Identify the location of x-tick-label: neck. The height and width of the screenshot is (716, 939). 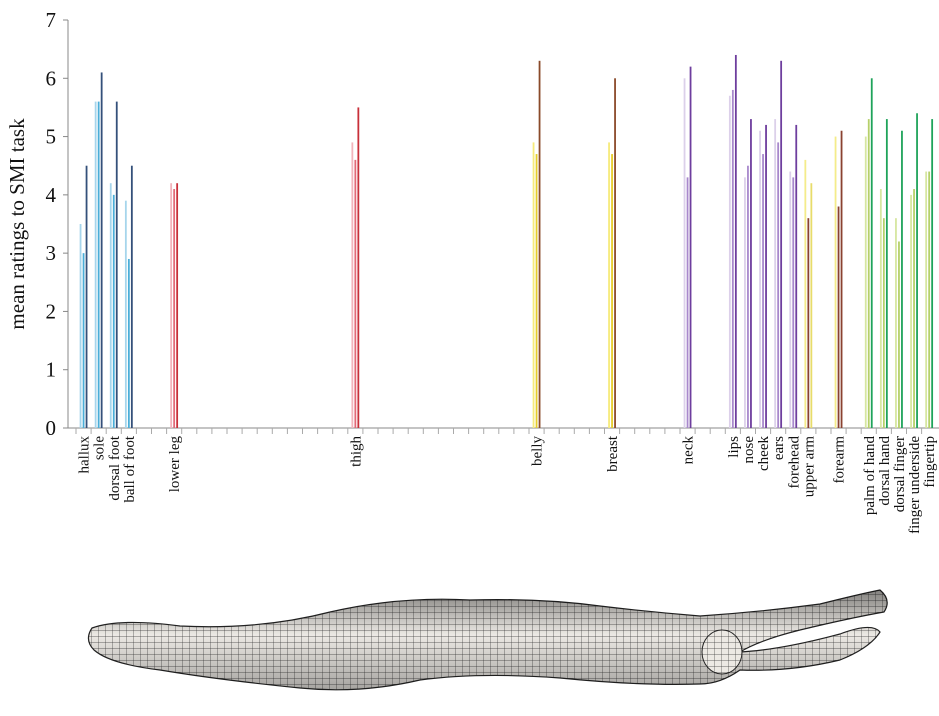
(689, 450).